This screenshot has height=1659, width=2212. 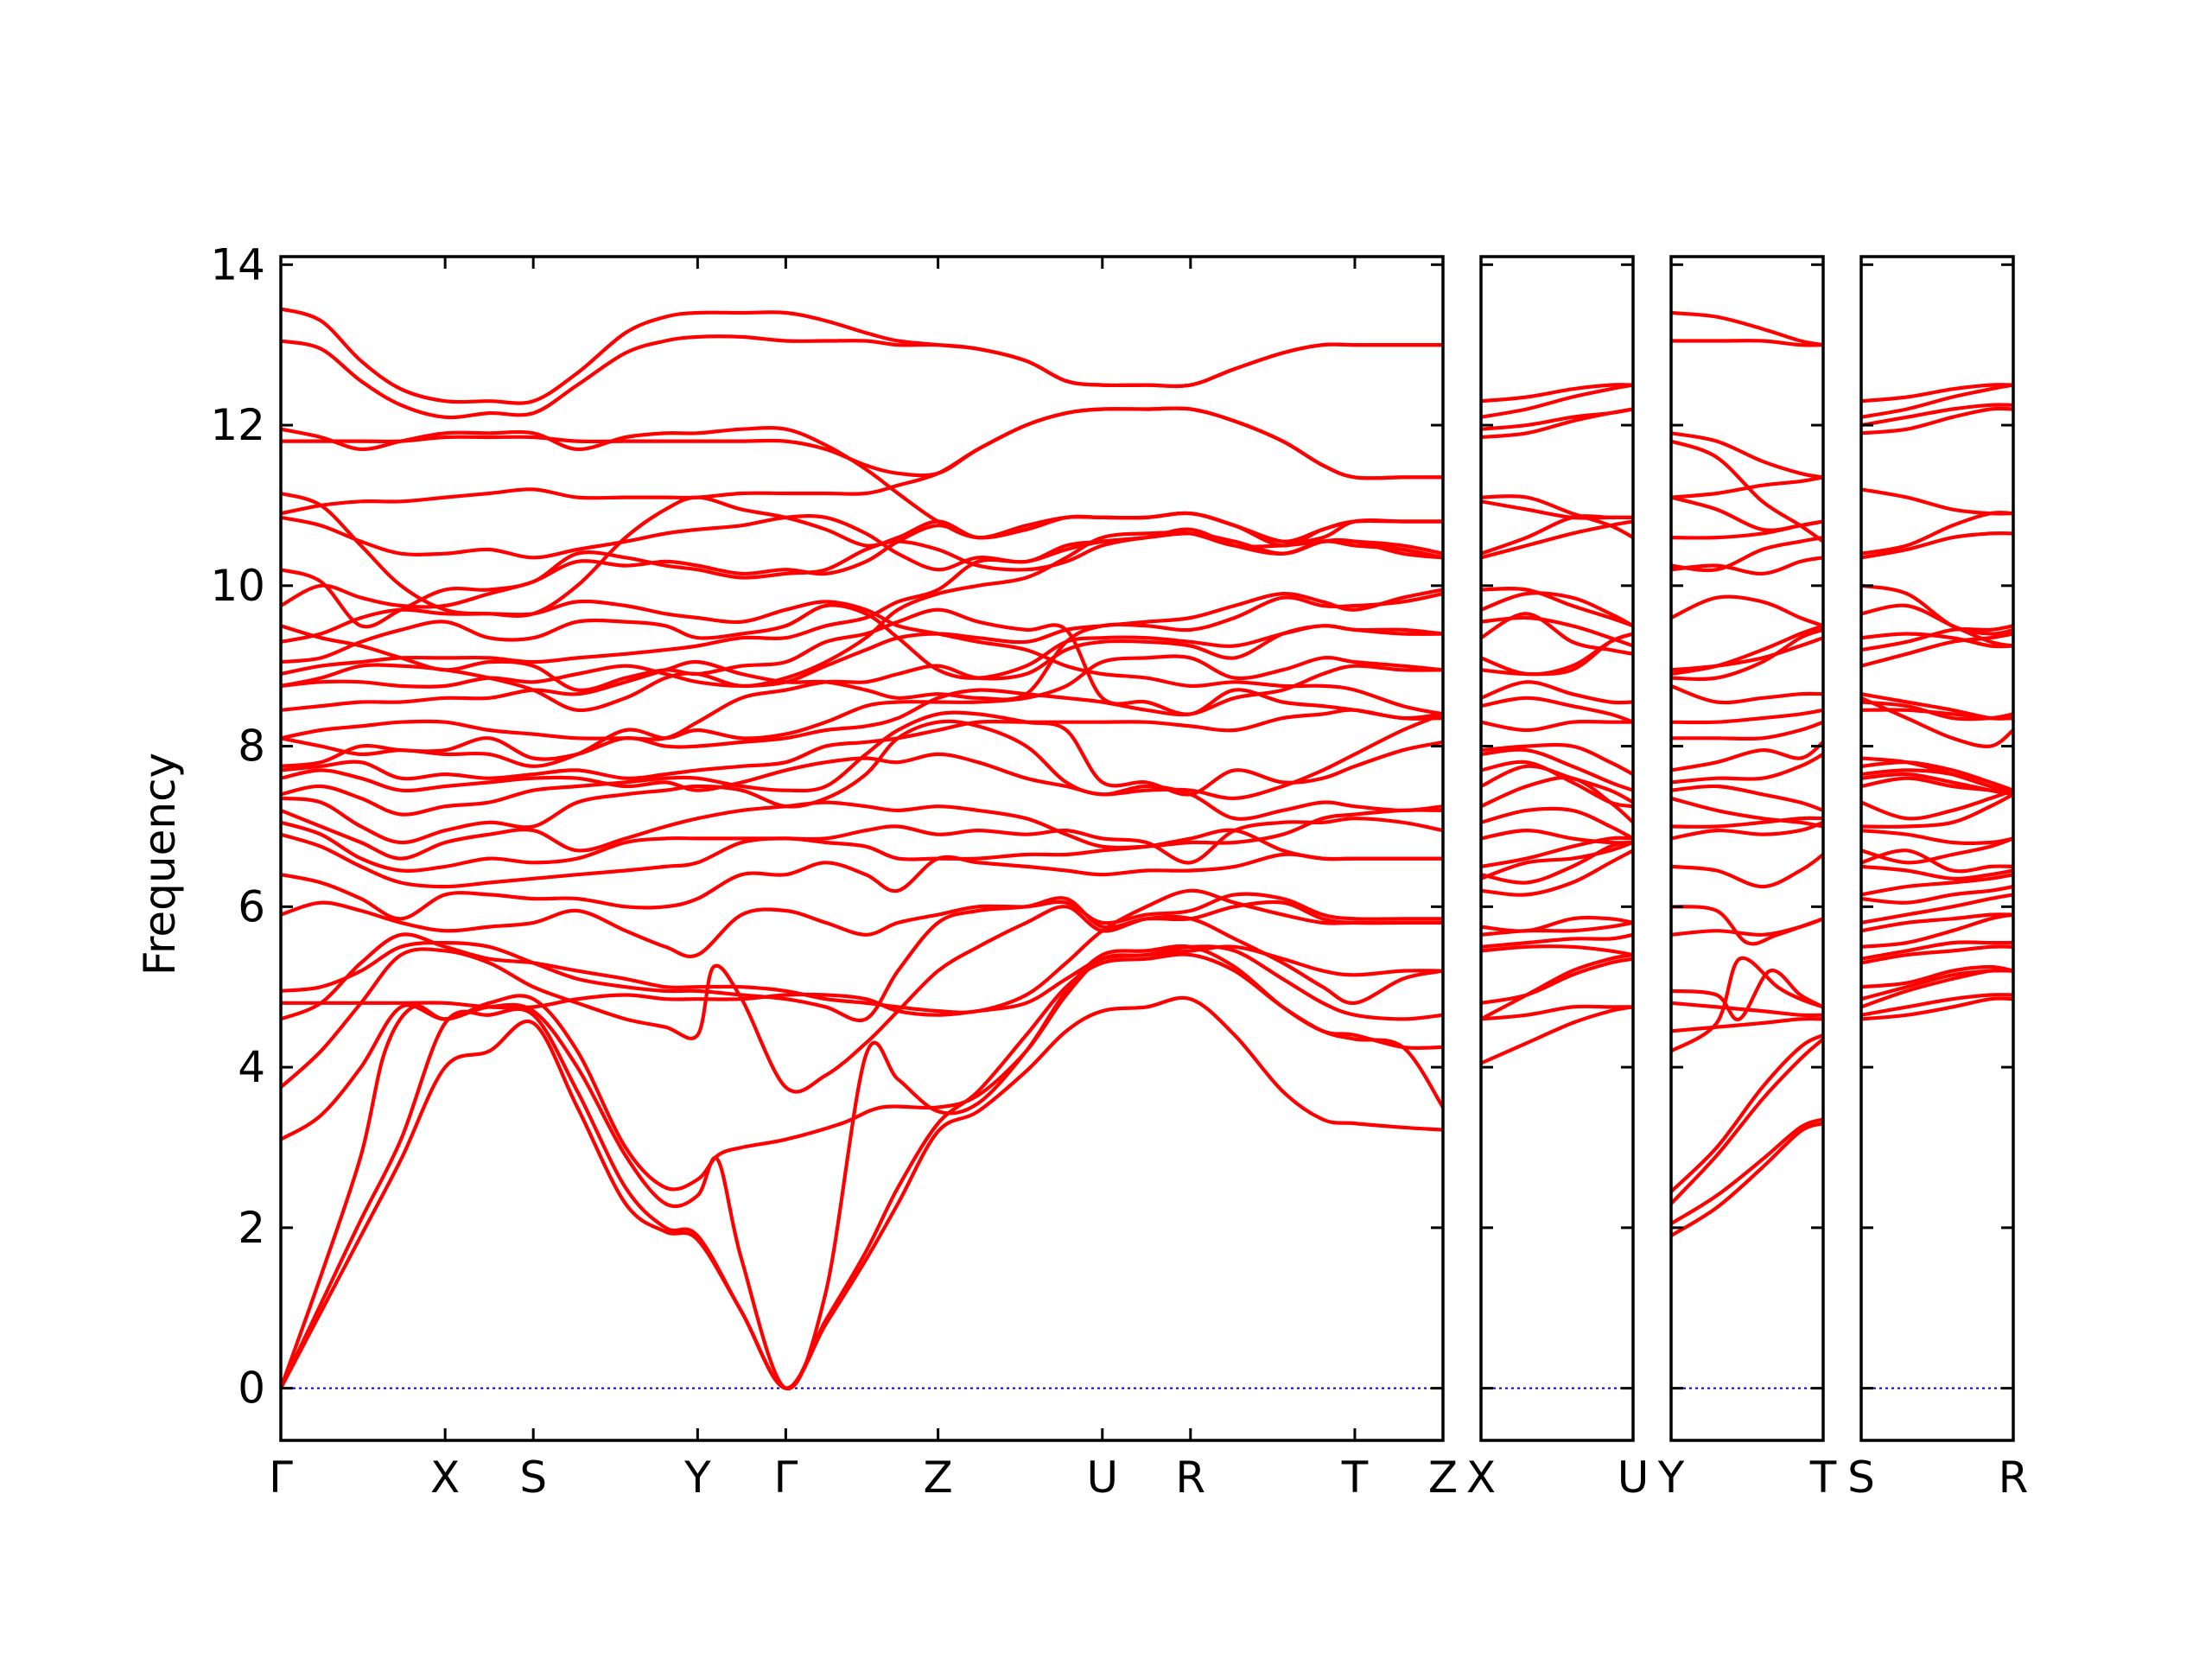 I want to click on high-symmetry-label: R, so click(x=1190, y=1477).